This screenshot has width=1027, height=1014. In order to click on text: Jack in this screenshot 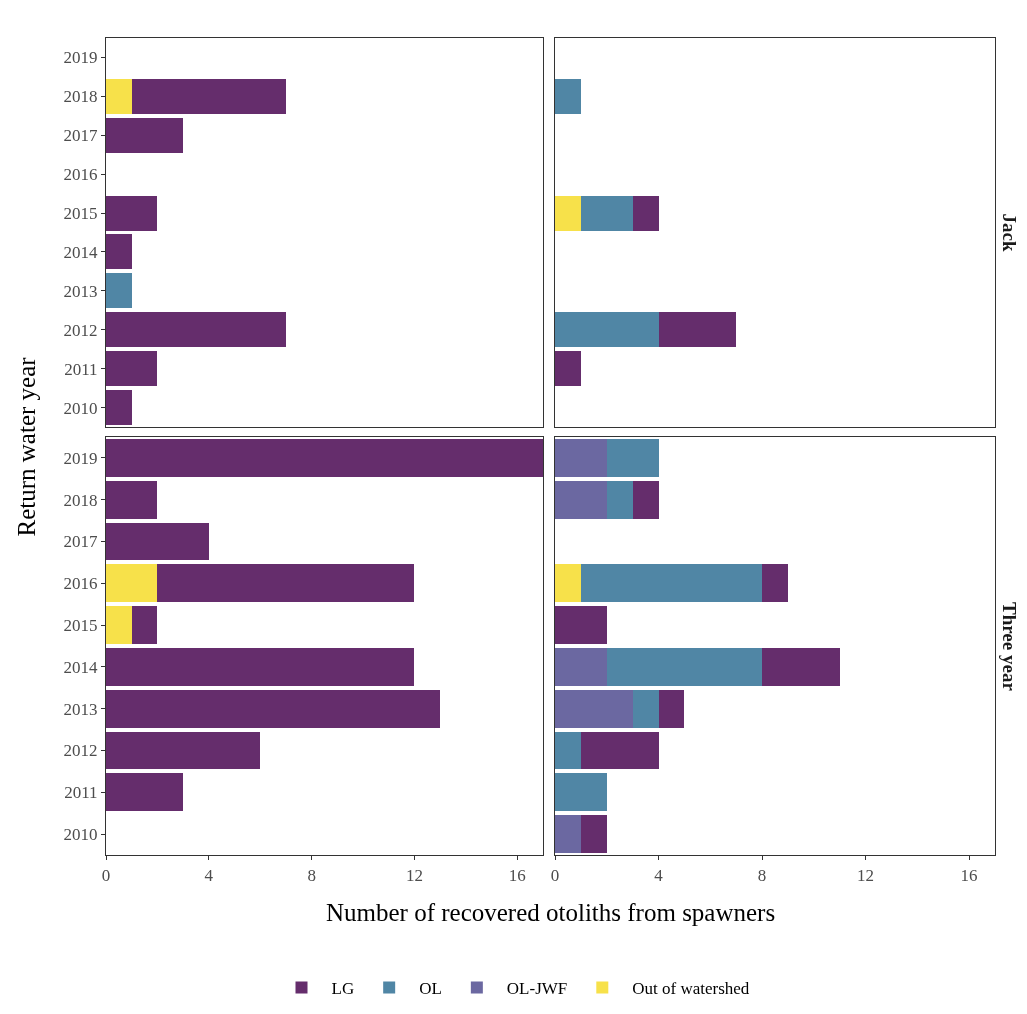, I will do `click(1009, 232)`.